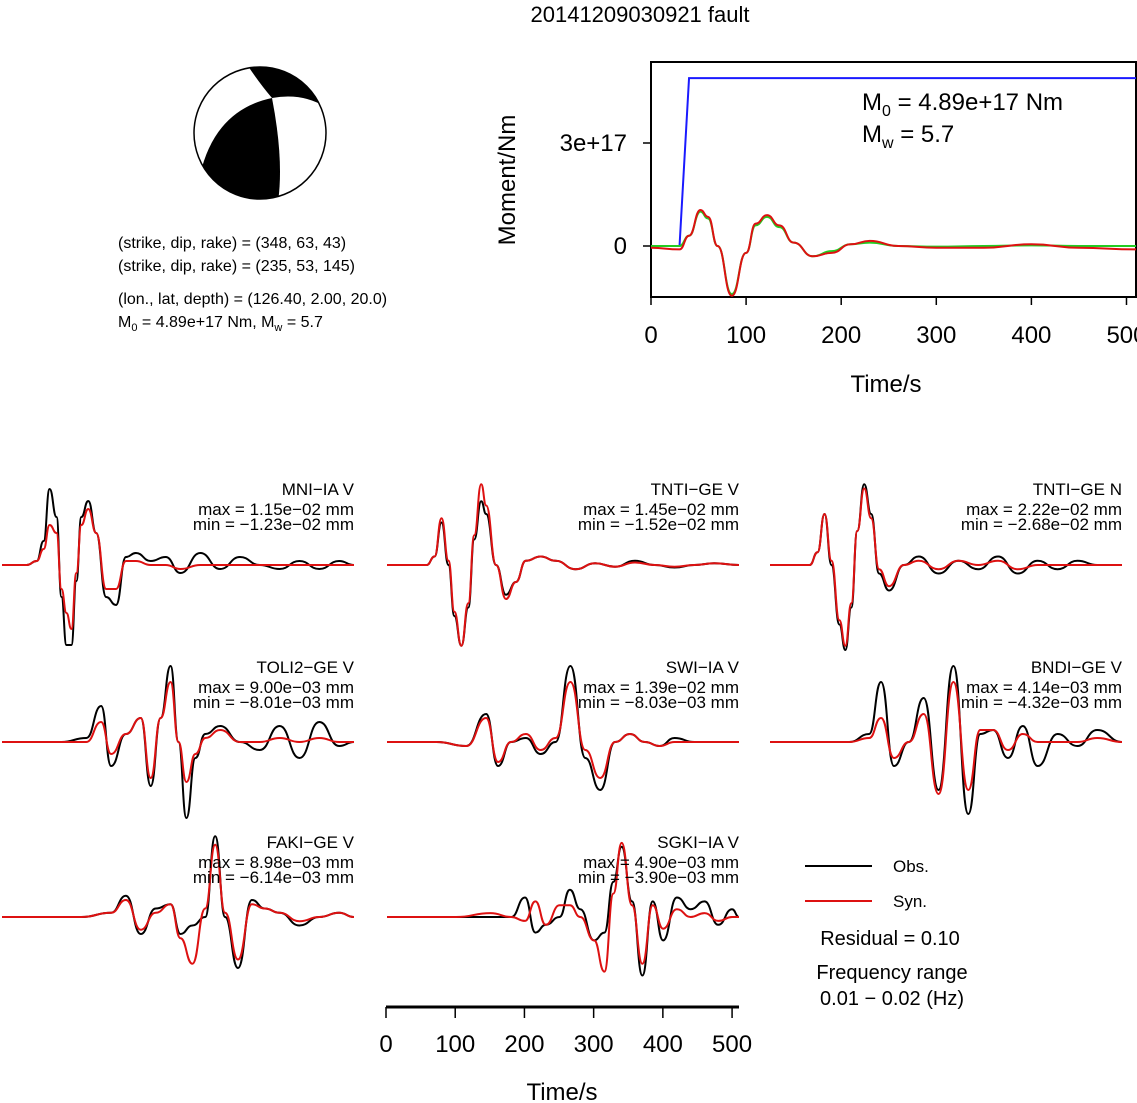 The width and height of the screenshot is (1137, 1103). What do you see at coordinates (620, 246) in the screenshot?
I see `moment-ytick-label: 0` at bounding box center [620, 246].